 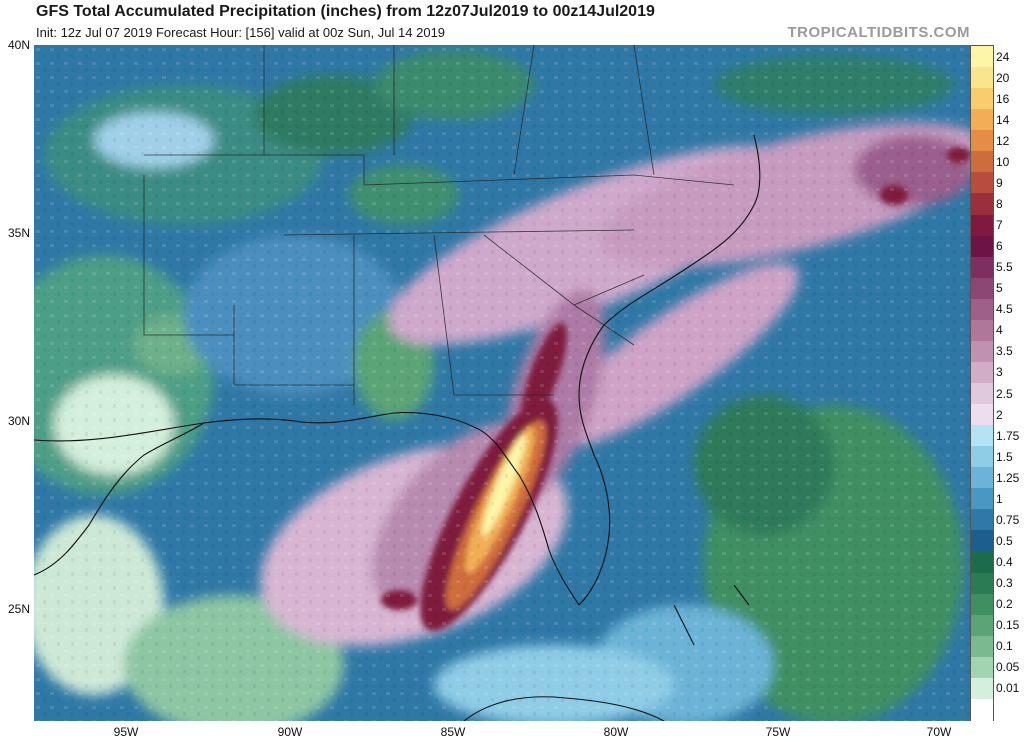 What do you see at coordinates (999, 498) in the screenshot?
I see `colorbar-tick-label: 1` at bounding box center [999, 498].